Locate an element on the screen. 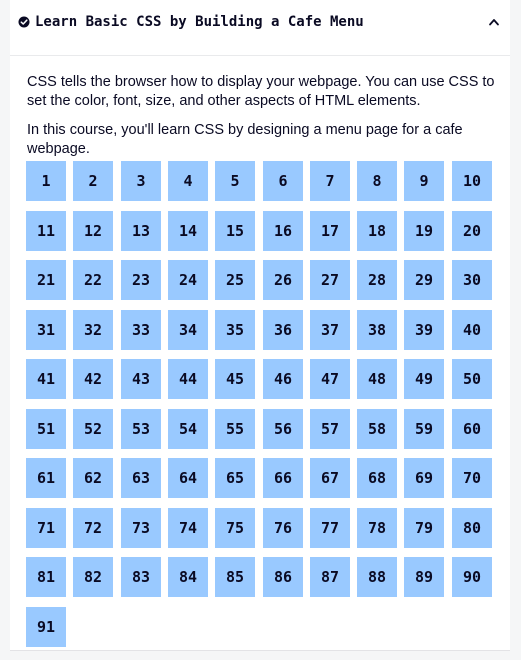 Image resolution: width=521 pixels, height=660 pixels. step-button: 31 is located at coordinates (46, 330).